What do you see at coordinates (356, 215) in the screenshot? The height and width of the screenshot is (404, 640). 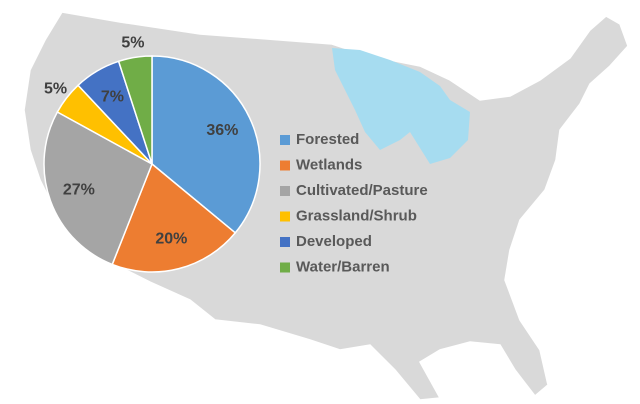 I see `legend-label: Grassland/Shrub` at bounding box center [356, 215].